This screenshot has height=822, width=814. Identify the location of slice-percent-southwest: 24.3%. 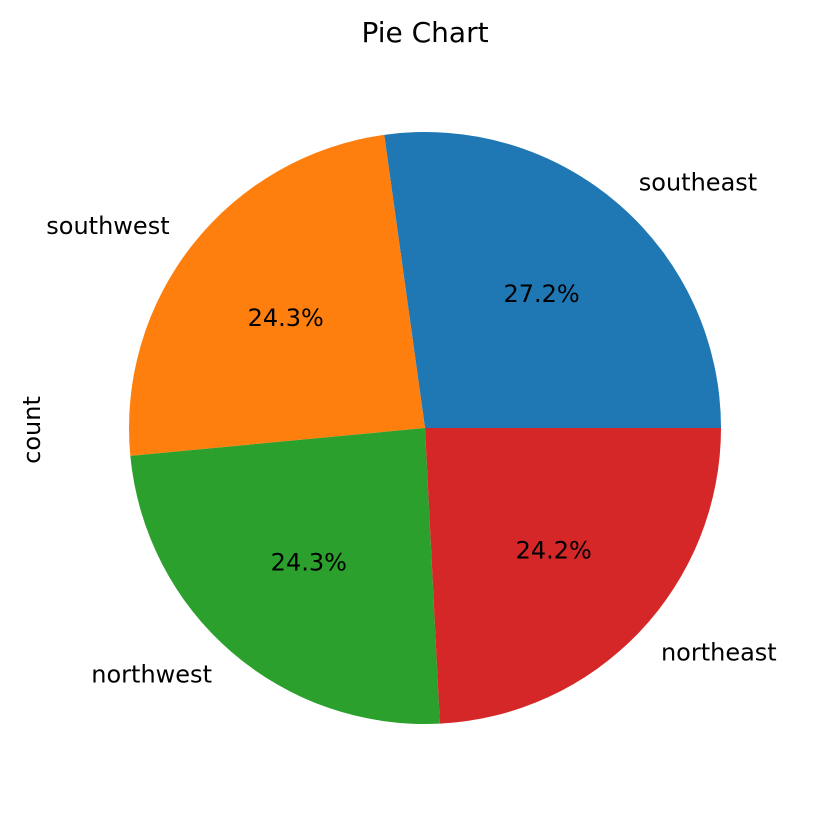
(286, 318).